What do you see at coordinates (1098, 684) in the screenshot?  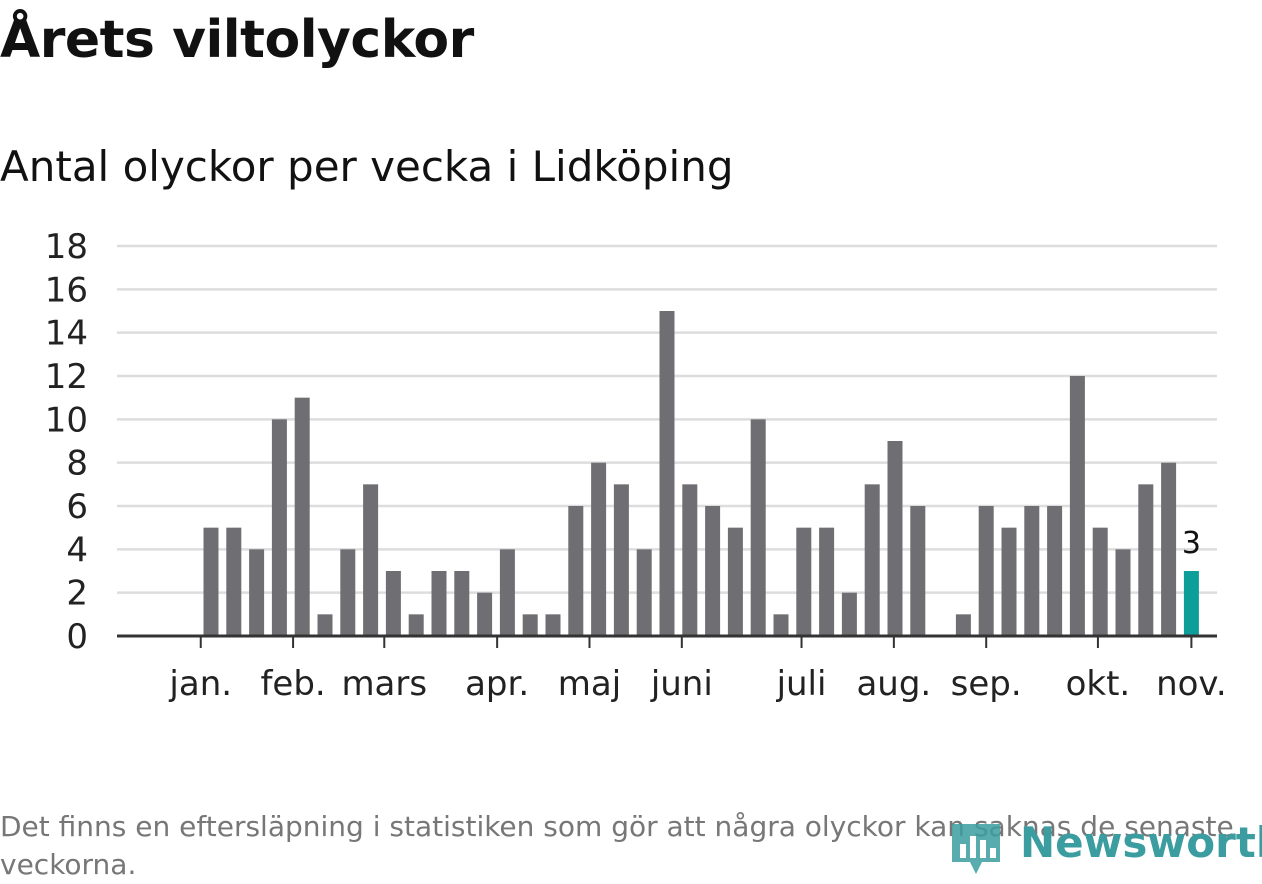 I see `x-tick-label: okt.` at bounding box center [1098, 684].